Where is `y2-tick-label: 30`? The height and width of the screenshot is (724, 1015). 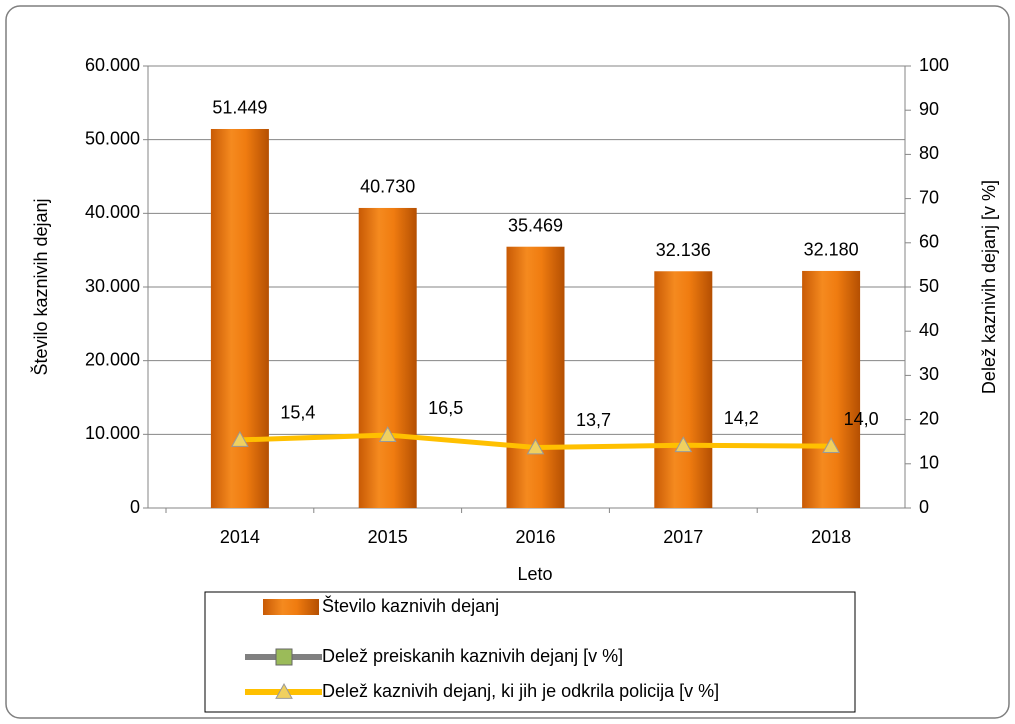
y2-tick-label: 30 is located at coordinates (929, 374).